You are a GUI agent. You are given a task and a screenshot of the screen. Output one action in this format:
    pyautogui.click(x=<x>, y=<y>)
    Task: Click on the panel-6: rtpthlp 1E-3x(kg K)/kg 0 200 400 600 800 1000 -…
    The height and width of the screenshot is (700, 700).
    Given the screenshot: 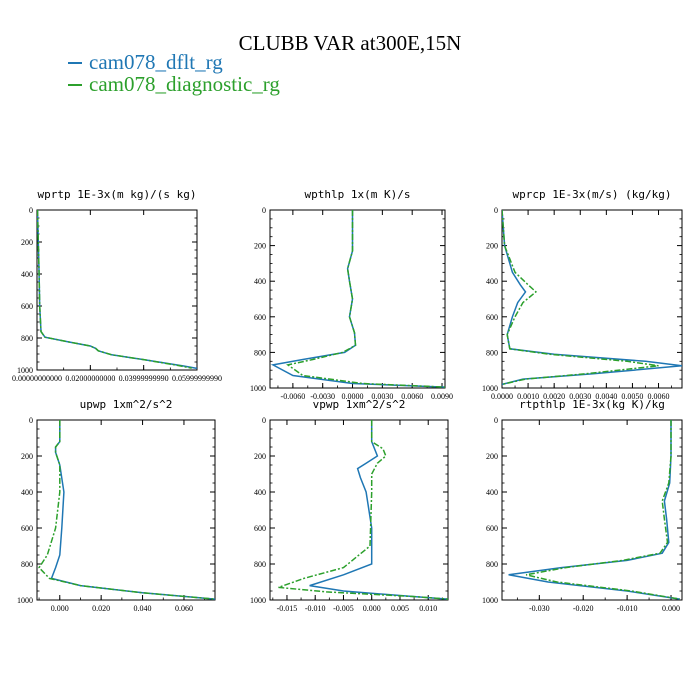 What is the action you would take?
    pyautogui.click(x=582, y=505)
    